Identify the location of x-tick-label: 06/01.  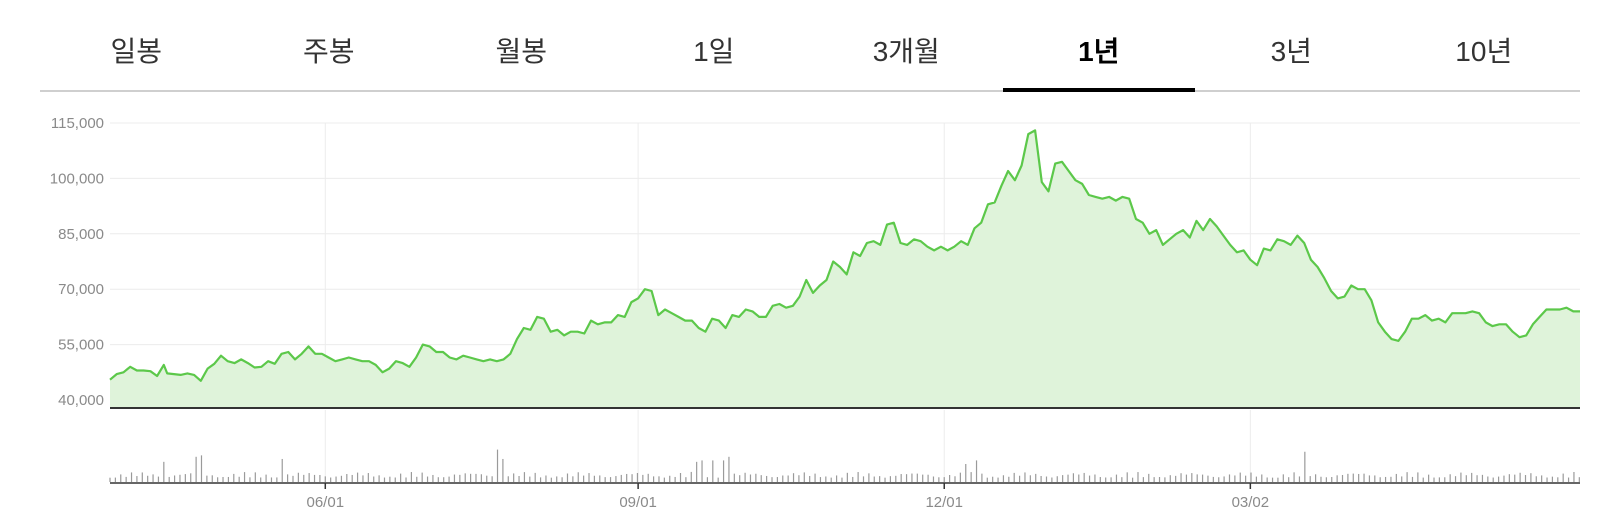
(326, 502).